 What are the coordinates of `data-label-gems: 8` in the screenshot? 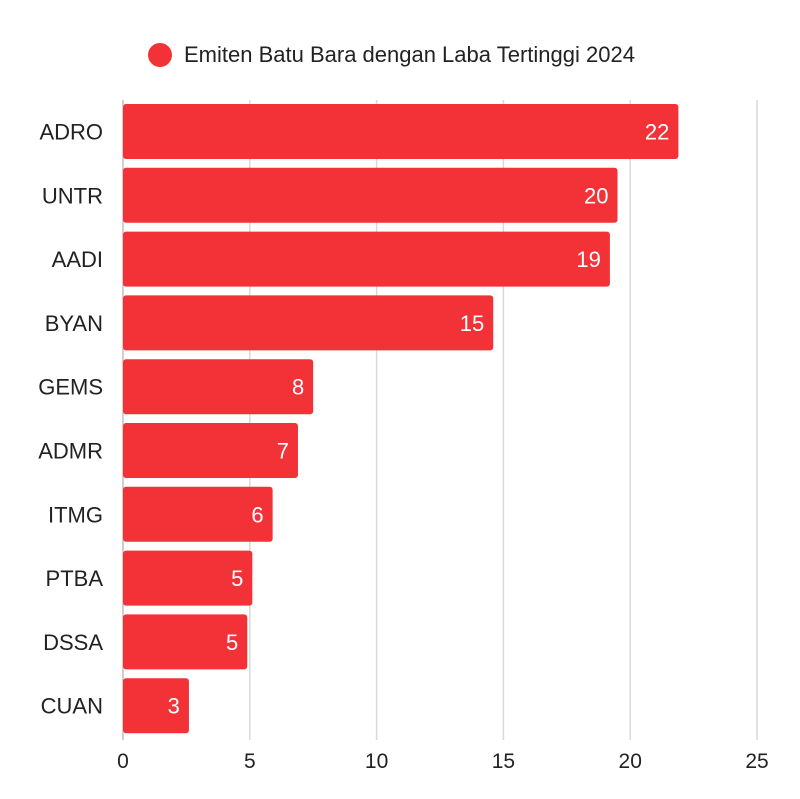 It's located at (298, 387).